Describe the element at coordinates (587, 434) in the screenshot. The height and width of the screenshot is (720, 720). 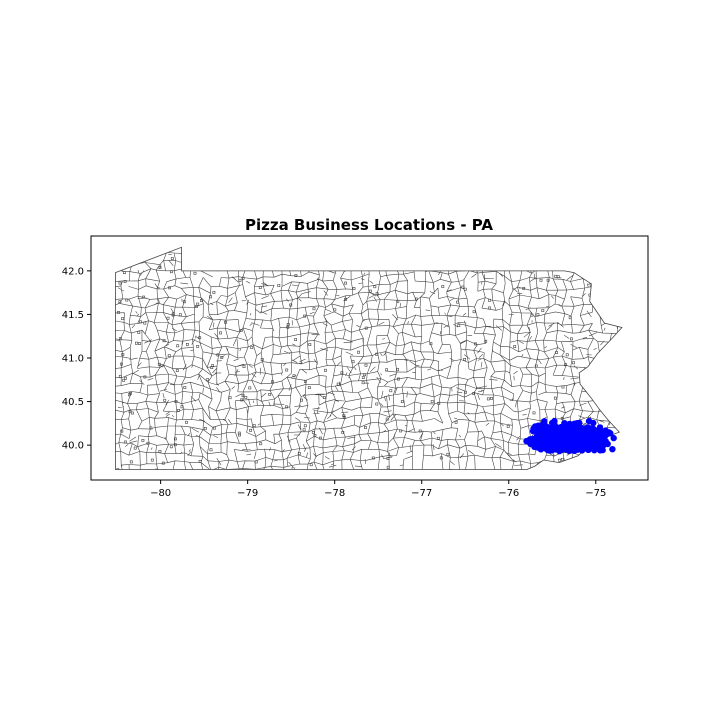
I see `business-cluster-core` at that location.